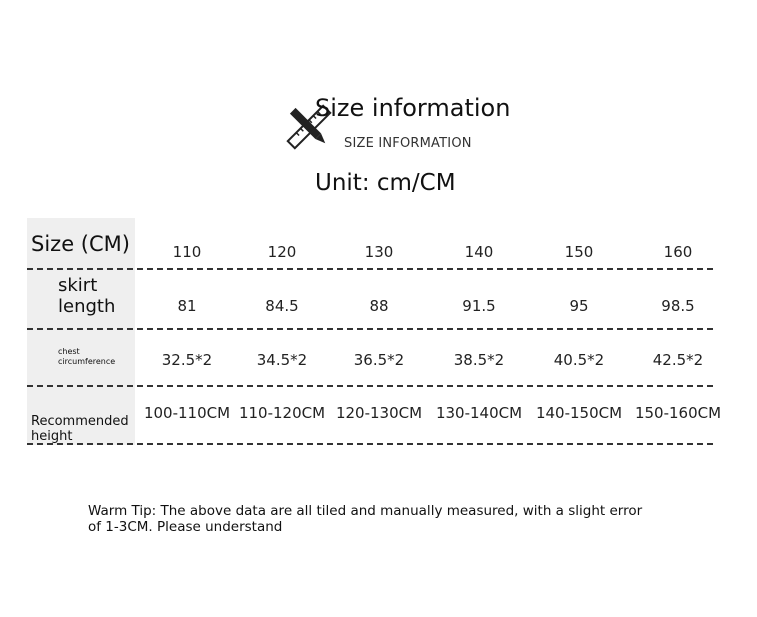  I want to click on unit-label: Unit: cm/CM, so click(385, 183).